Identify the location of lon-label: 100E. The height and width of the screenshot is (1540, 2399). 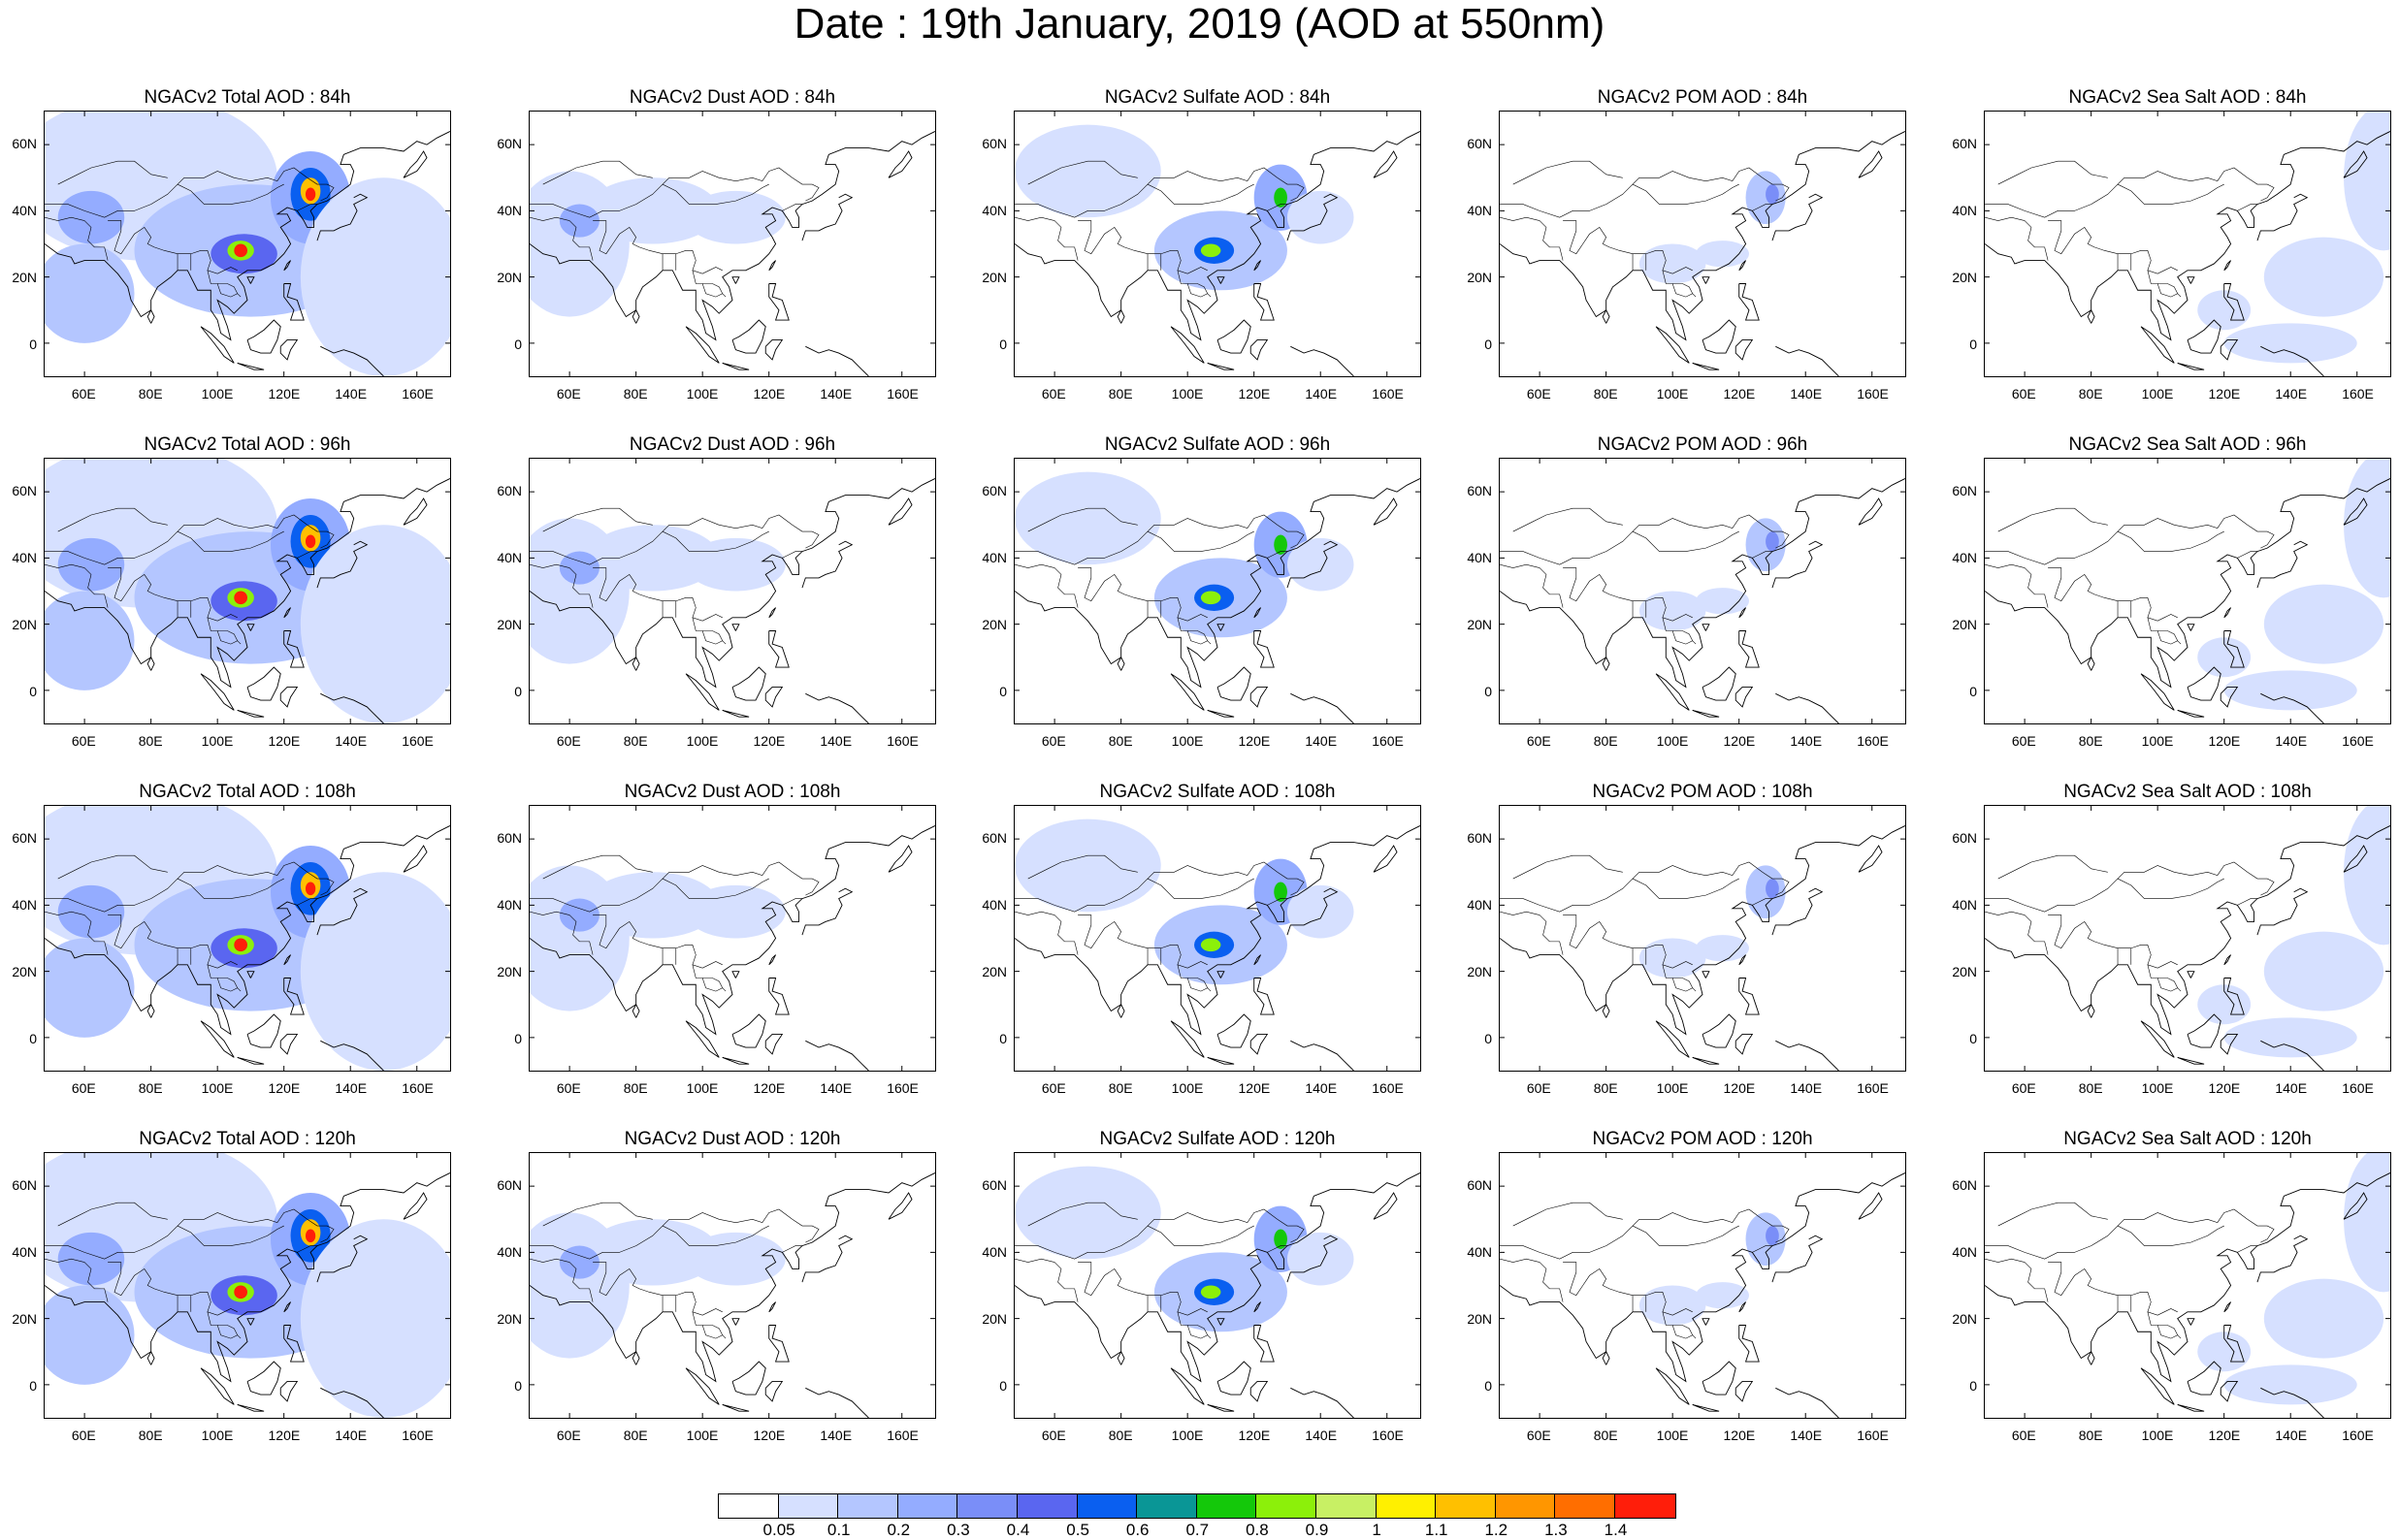
(2158, 1088).